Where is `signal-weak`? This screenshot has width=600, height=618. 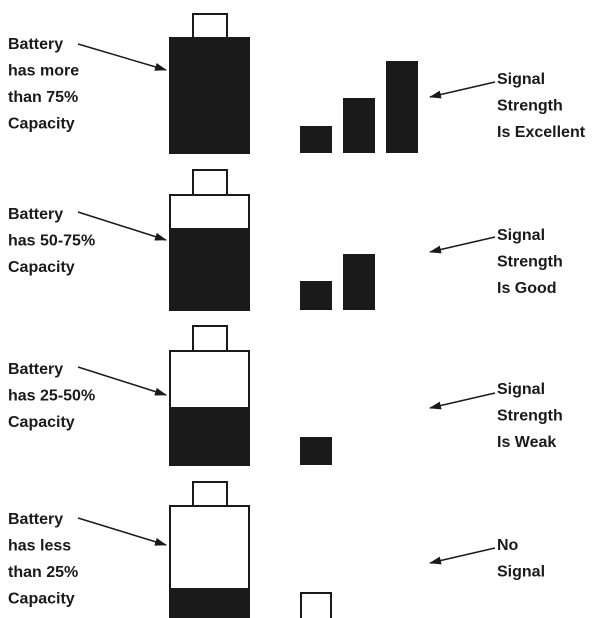
signal-weak is located at coordinates (316, 451).